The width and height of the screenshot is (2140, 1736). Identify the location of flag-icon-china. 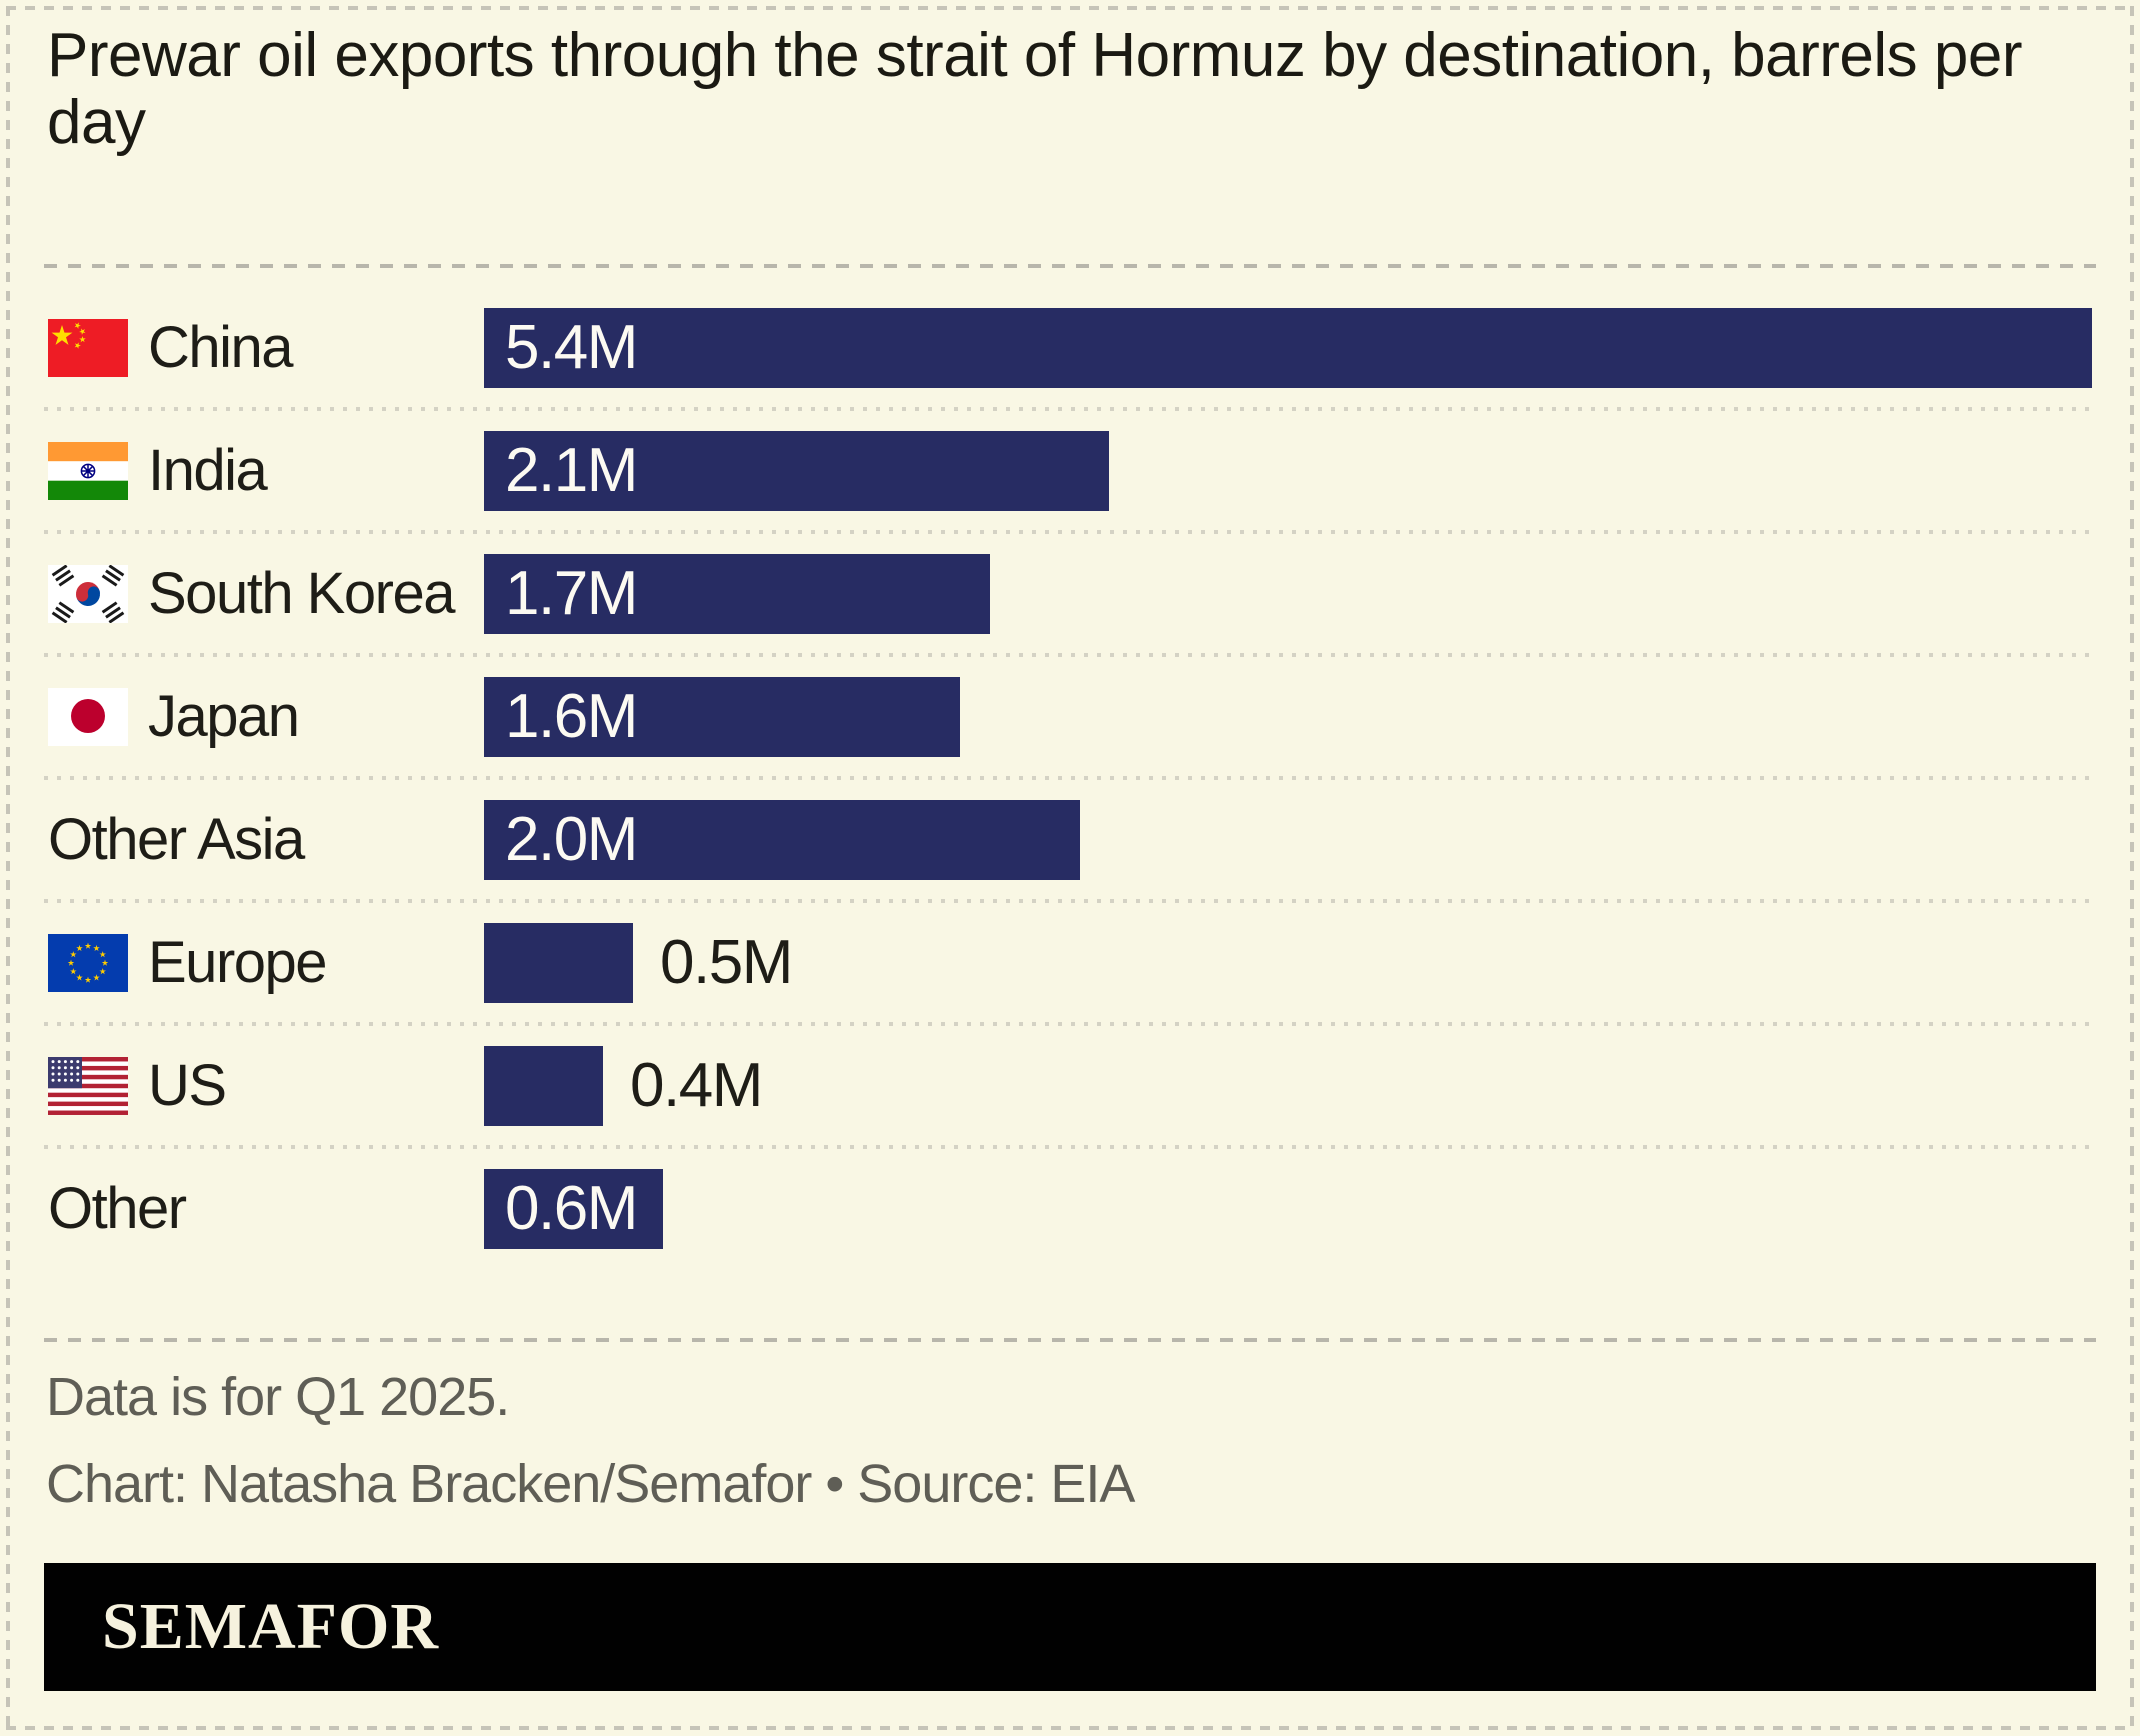
(88, 347).